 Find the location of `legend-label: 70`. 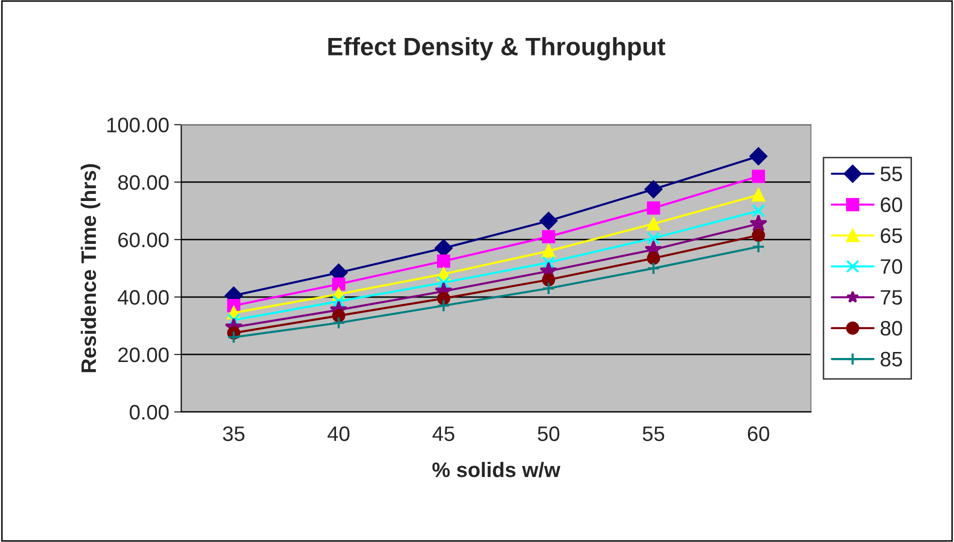

legend-label: 70 is located at coordinates (891, 266).